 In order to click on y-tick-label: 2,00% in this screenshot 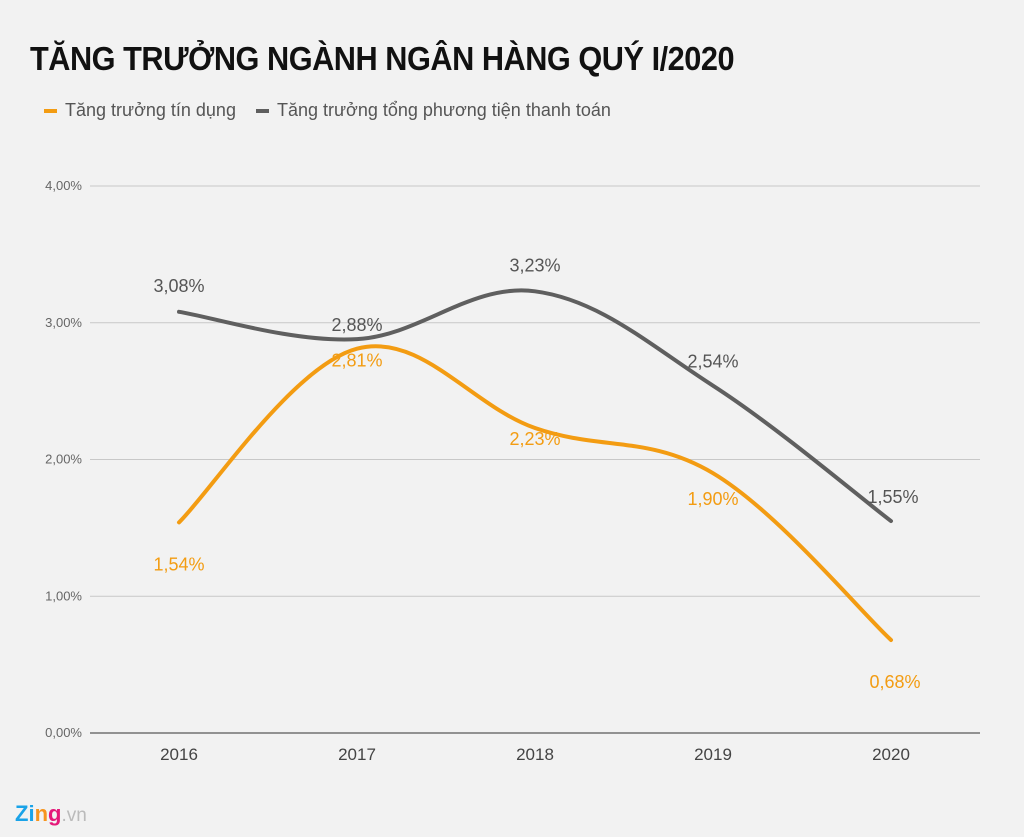, I will do `click(63, 459)`.